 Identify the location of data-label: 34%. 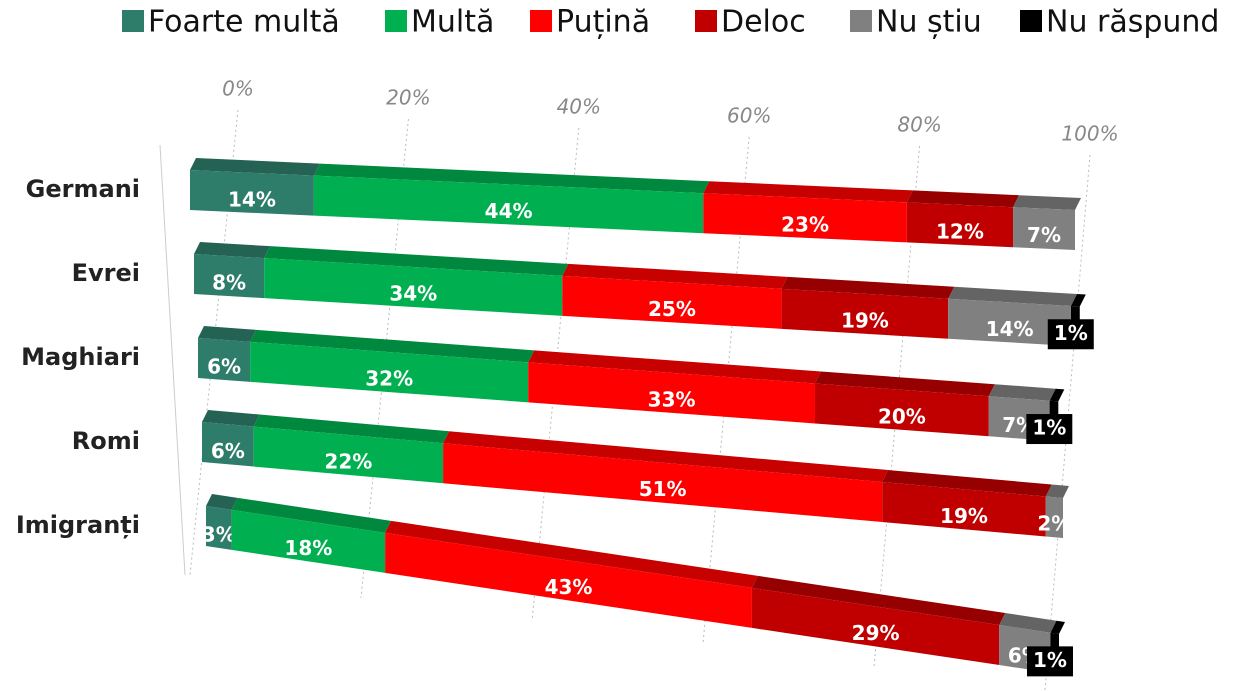
(413, 294).